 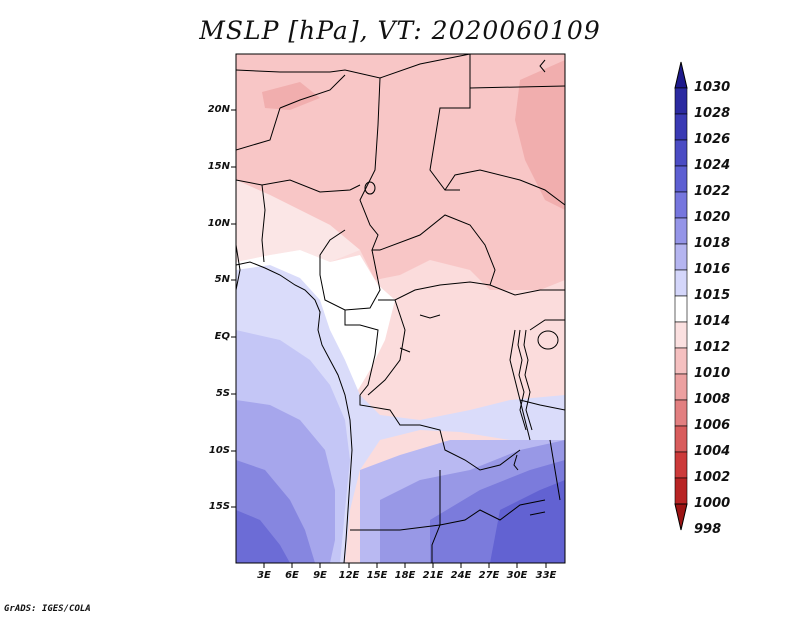 I want to click on colorbar-label: 1012, so click(x=712, y=347).